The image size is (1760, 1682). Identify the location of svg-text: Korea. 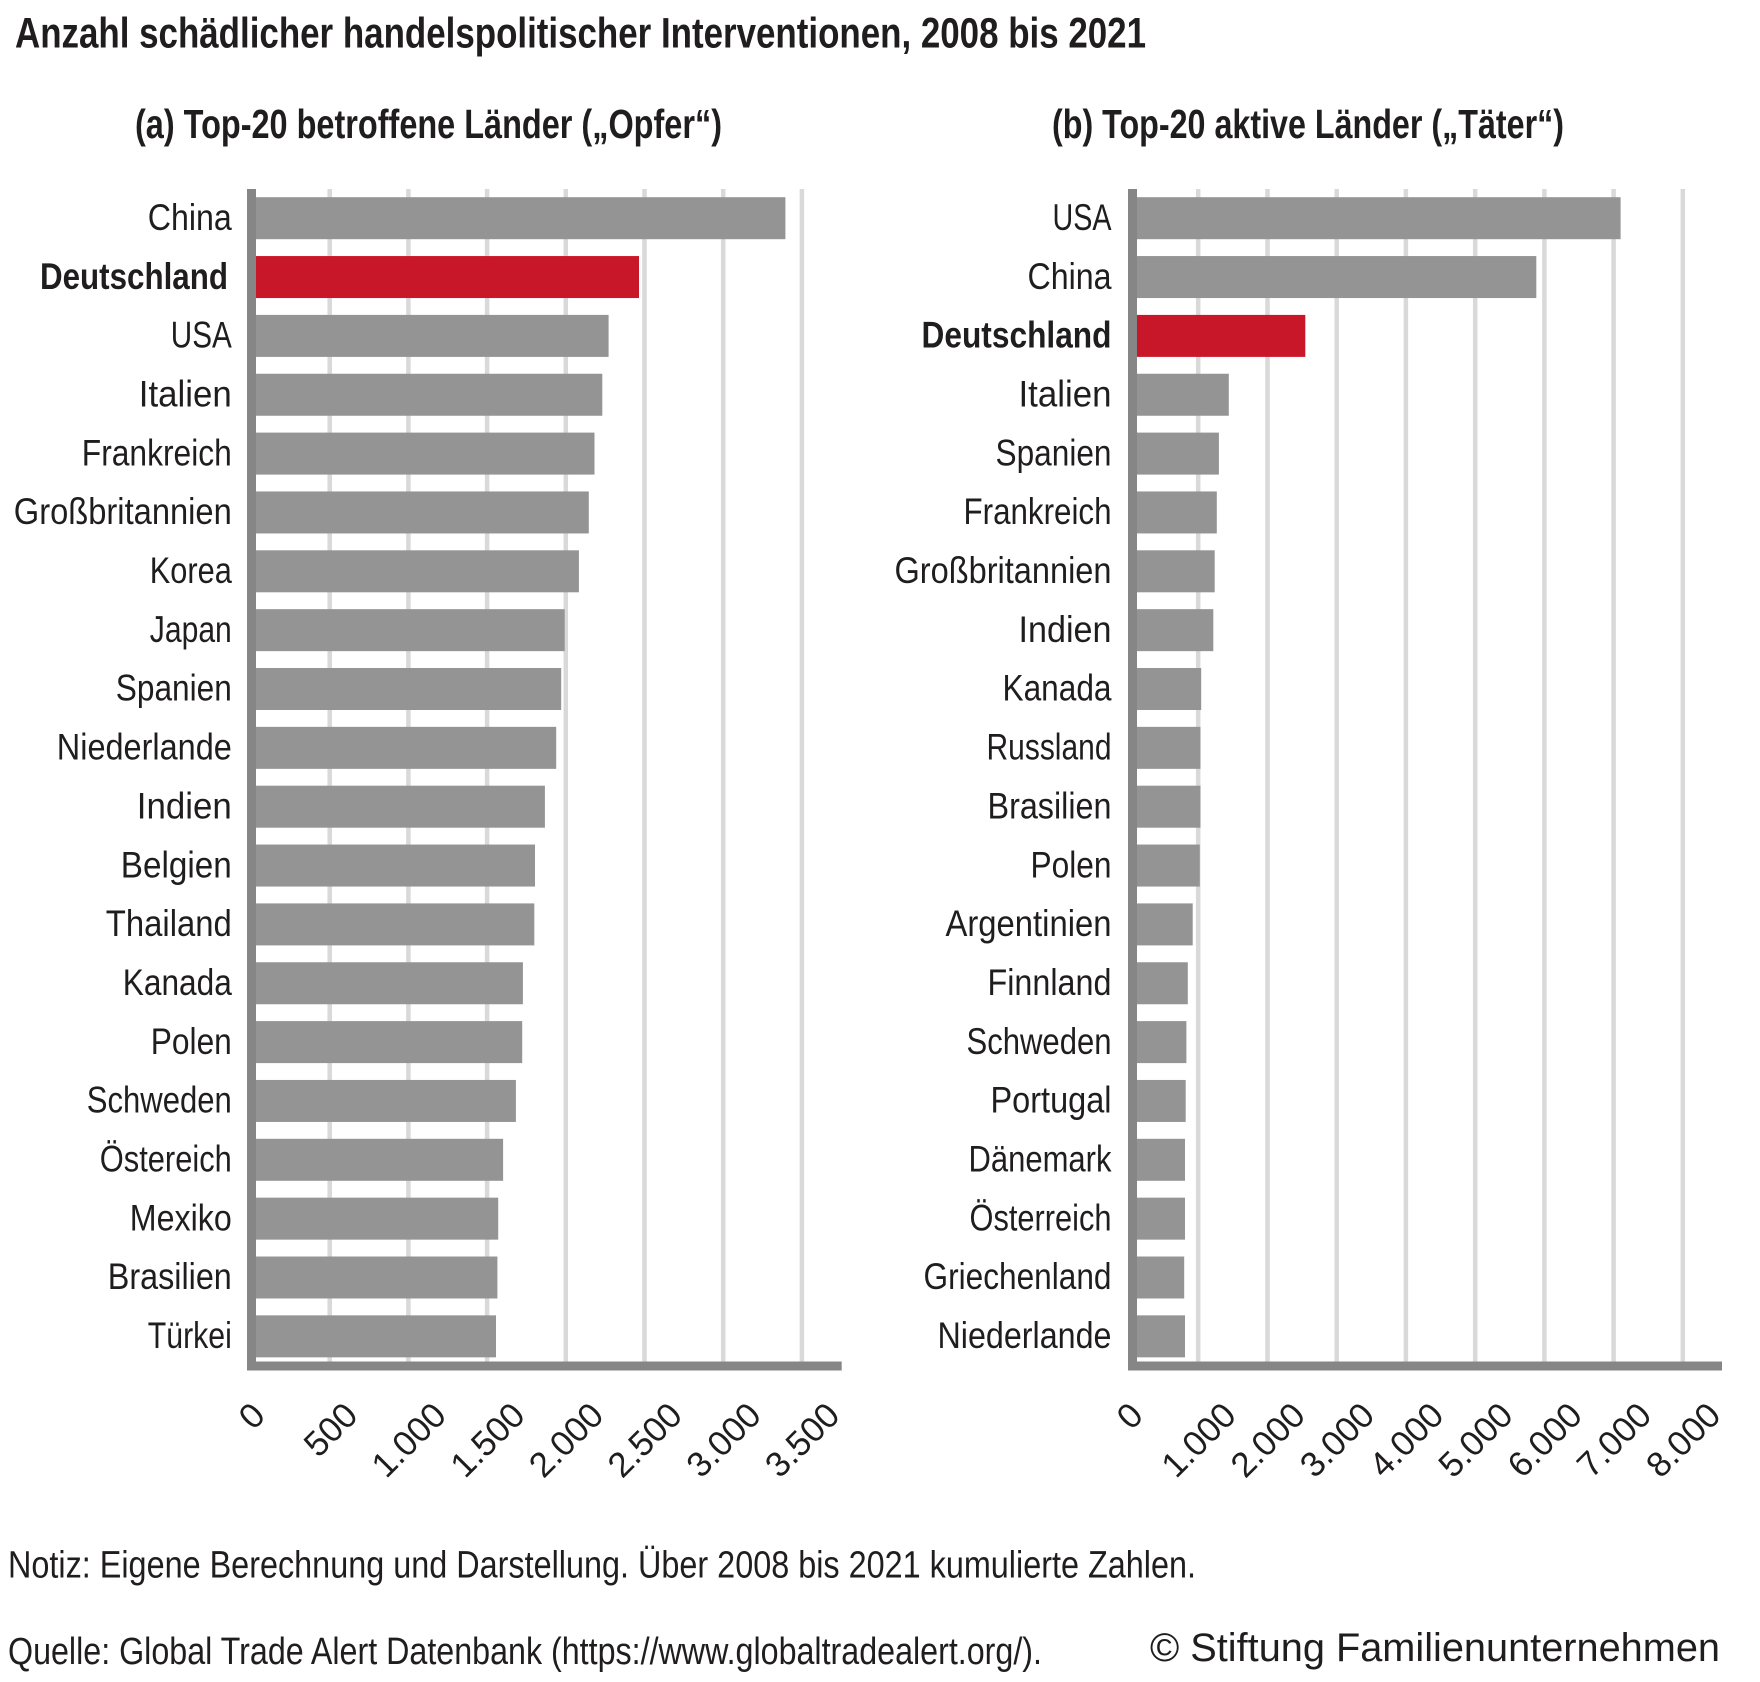
(191, 570).